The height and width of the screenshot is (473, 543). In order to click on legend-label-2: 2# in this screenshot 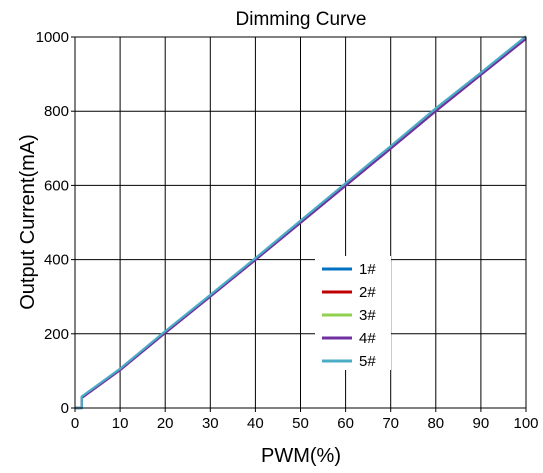, I will do `click(367, 292)`.